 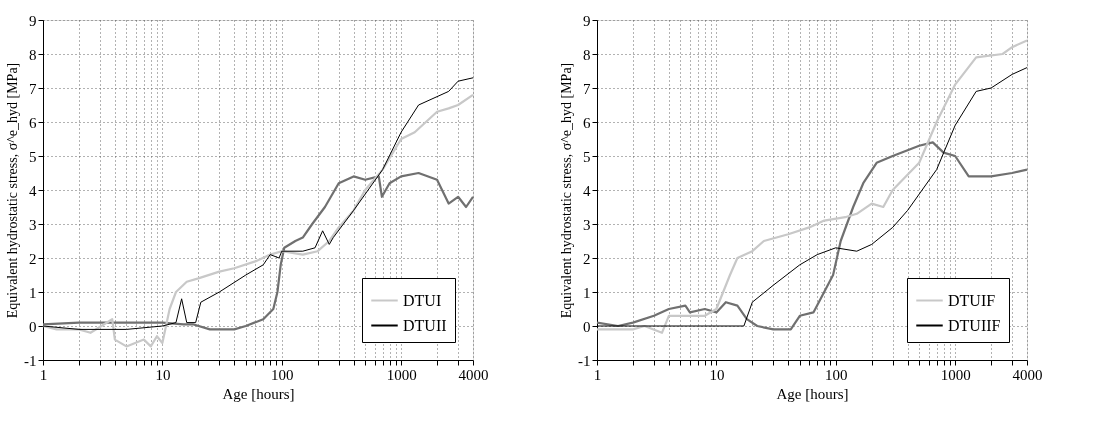 What do you see at coordinates (422, 300) in the screenshot?
I see `legend-label: DTUI` at bounding box center [422, 300].